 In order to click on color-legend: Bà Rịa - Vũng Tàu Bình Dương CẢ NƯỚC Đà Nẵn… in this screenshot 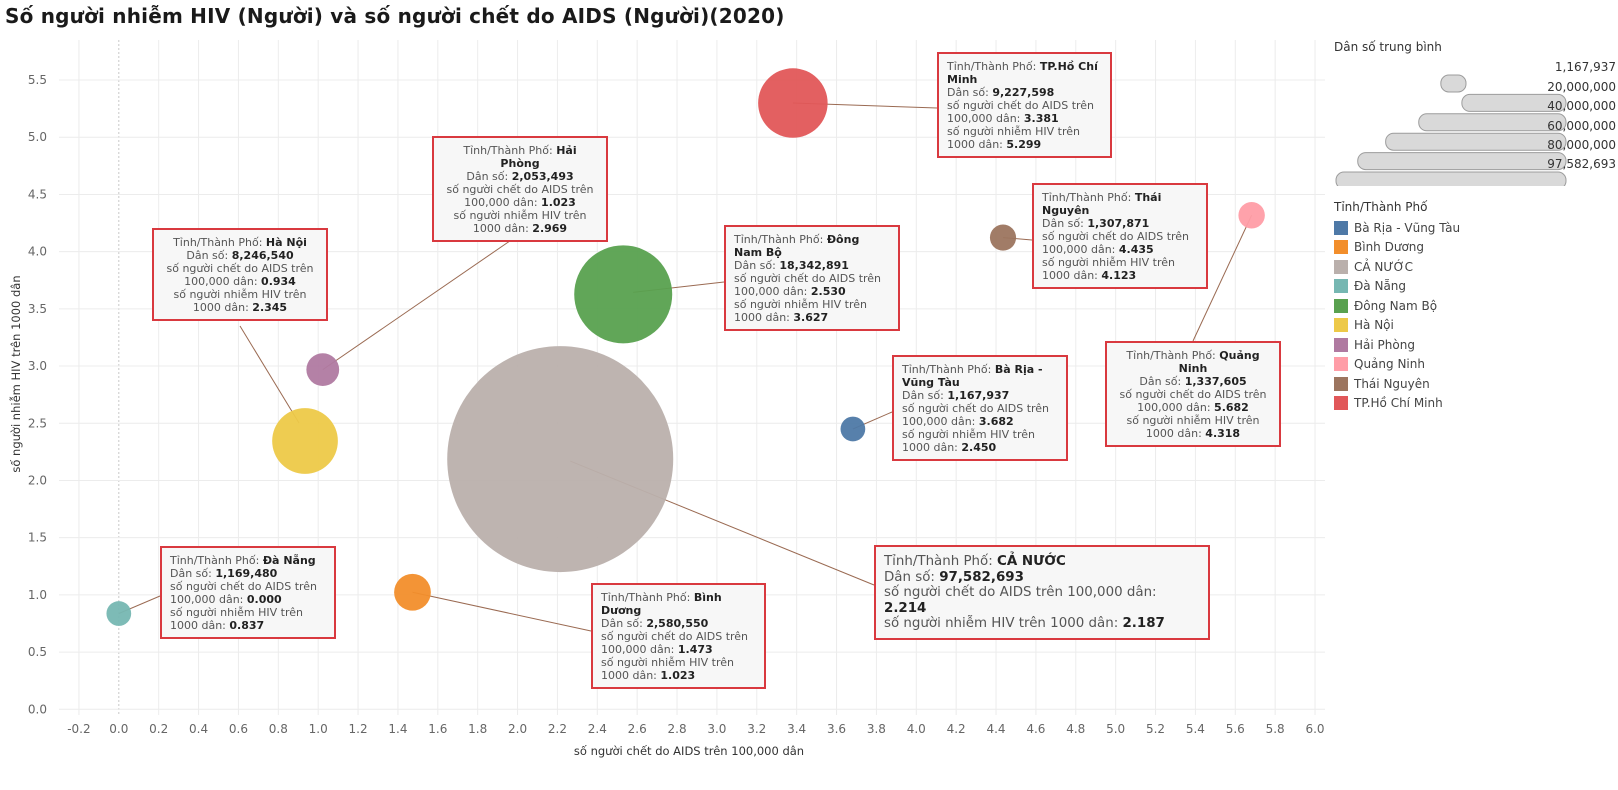, I will do `click(1476, 315)`.